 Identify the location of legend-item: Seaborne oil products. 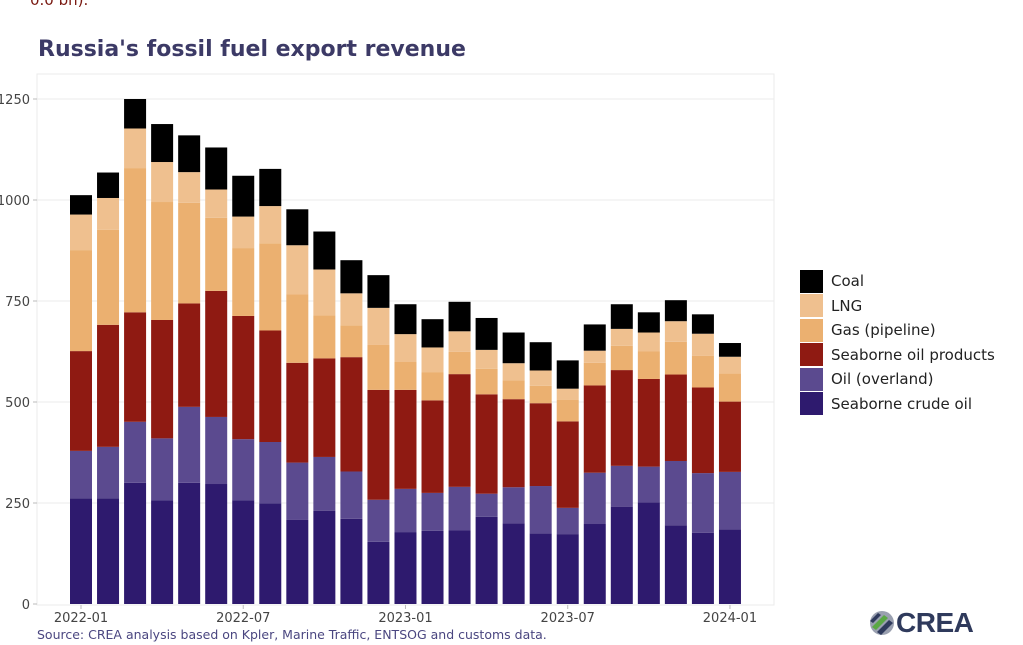
(897, 355).